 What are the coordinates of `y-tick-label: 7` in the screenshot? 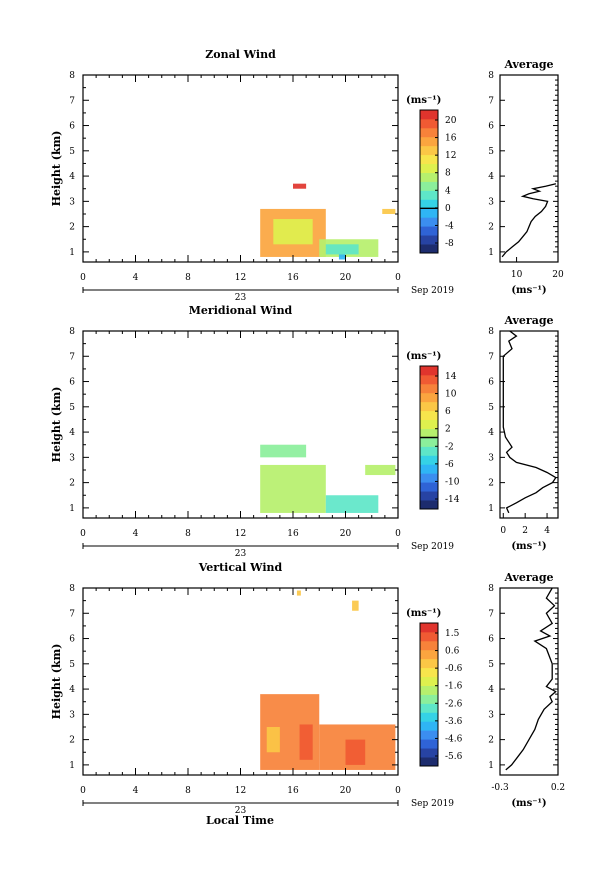 It's located at (72, 101).